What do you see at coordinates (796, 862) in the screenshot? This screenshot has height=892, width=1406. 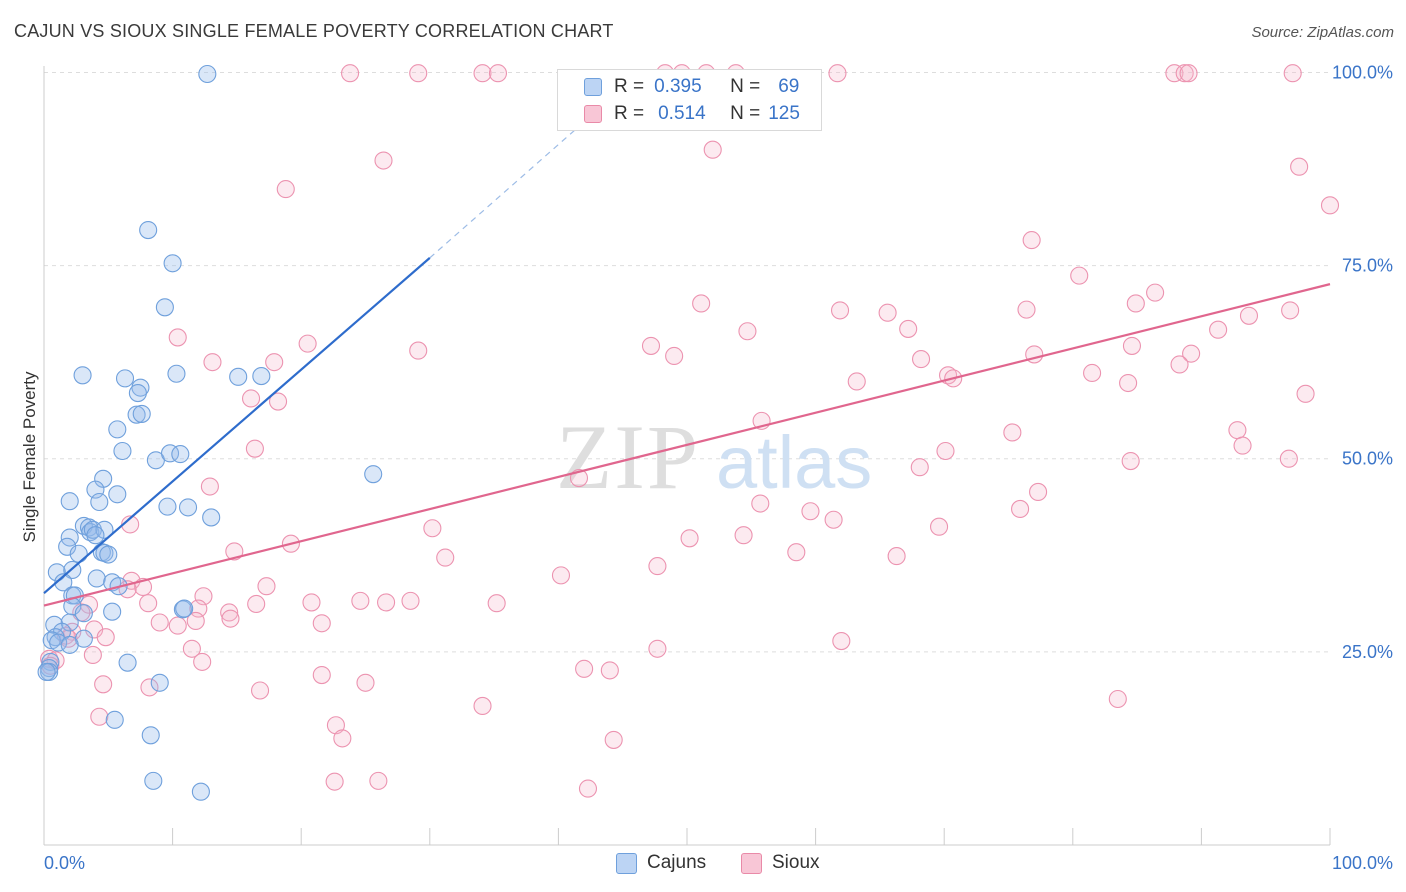 I see `bottom-legend-label-sioux: Sioux` at bounding box center [796, 862].